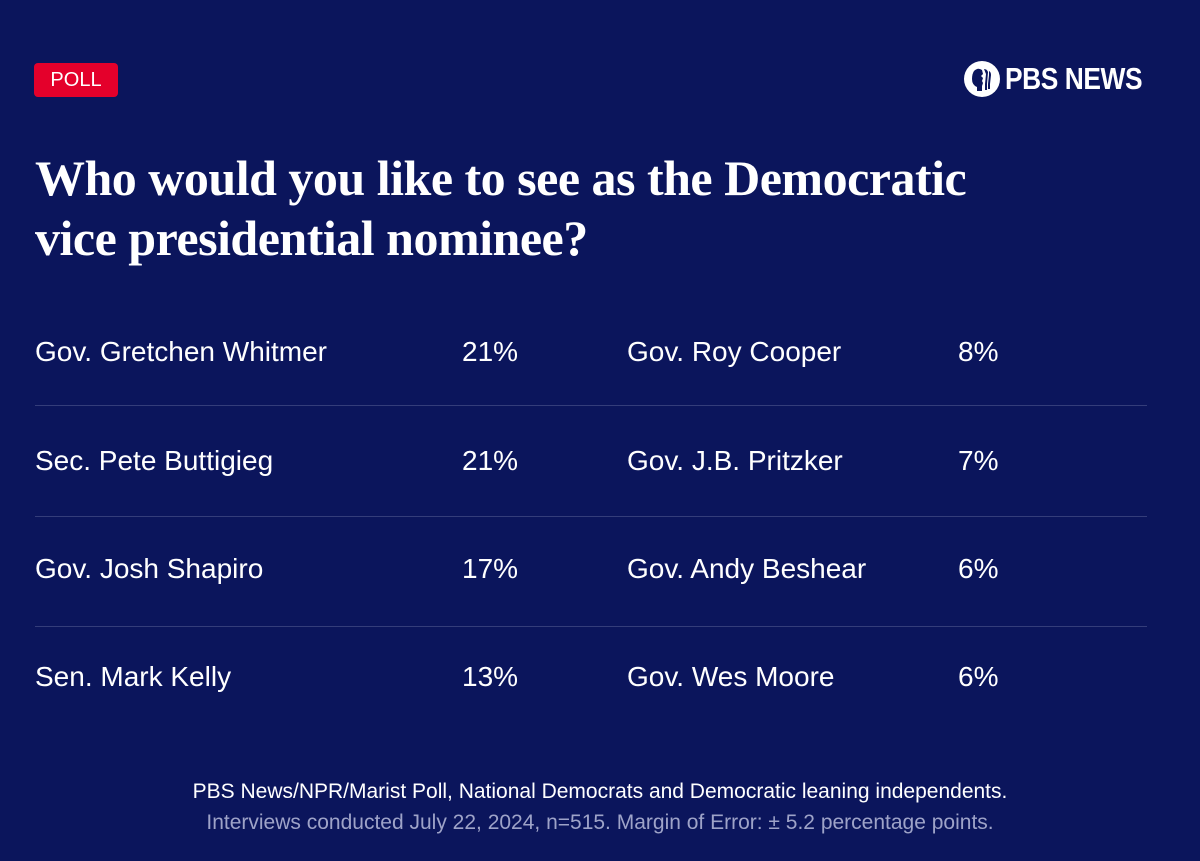 This screenshot has height=861, width=1200. Describe the element at coordinates (76, 80) in the screenshot. I see `poll-badge: POLL` at that location.